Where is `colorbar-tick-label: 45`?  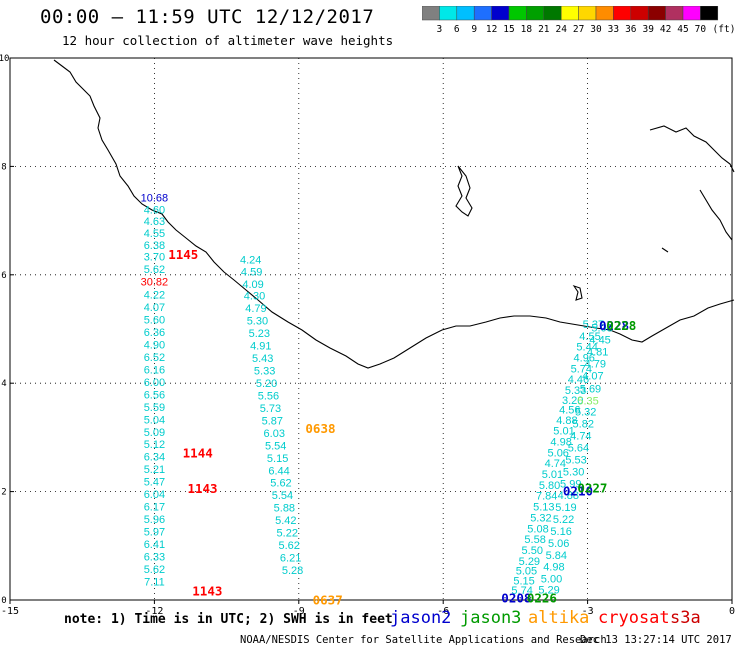
colorbar-tick-label: 45 is located at coordinates (682, 29).